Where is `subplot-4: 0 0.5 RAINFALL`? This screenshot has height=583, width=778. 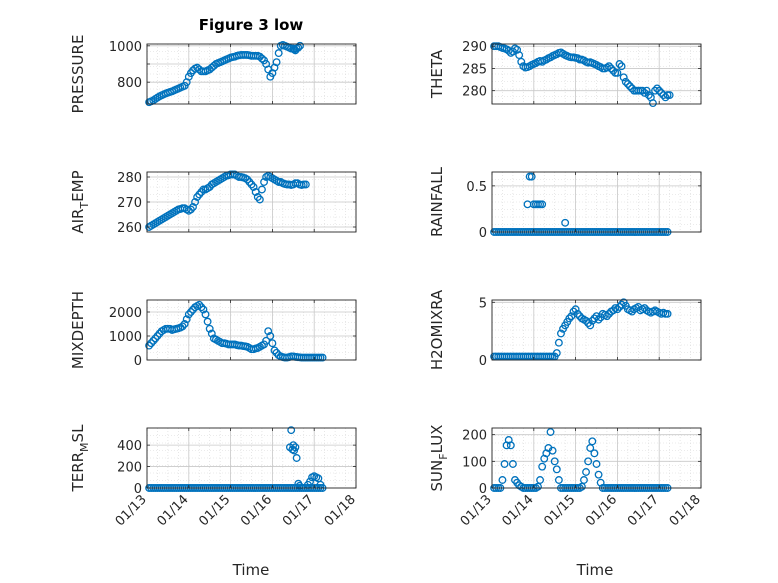 subplot-4: 0 0.5 RAINFALL is located at coordinates (565, 203).